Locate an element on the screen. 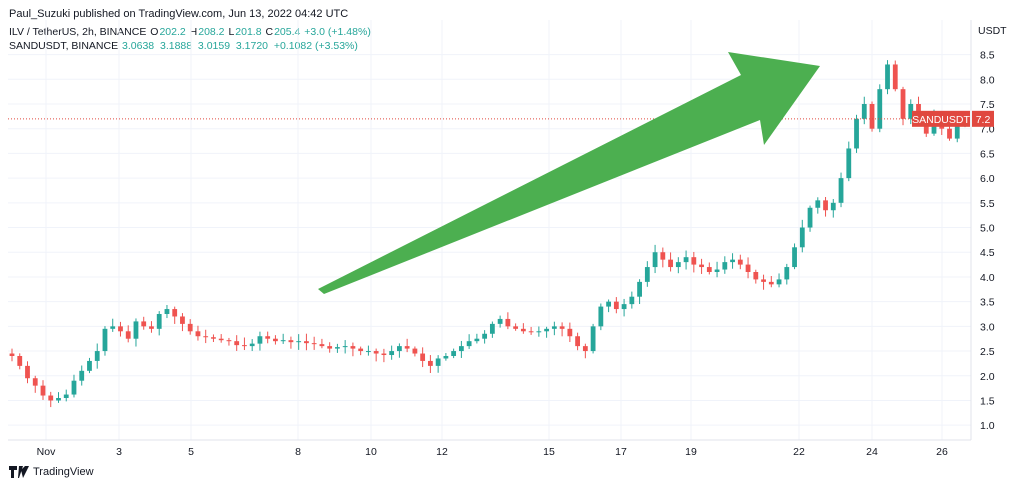 The height and width of the screenshot is (487, 1024). price-axis-unit: USDT is located at coordinates (992, 31).